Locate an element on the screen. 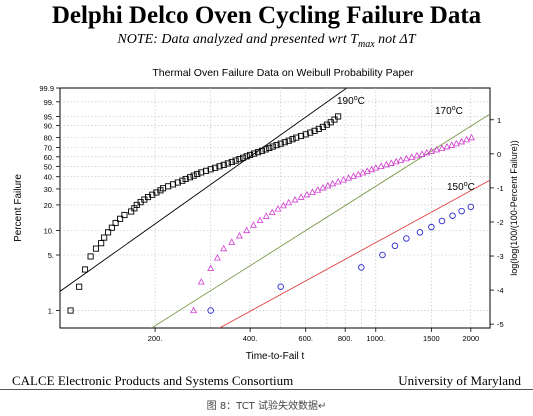  y-right-tick-label: -4 is located at coordinates (500, 290).